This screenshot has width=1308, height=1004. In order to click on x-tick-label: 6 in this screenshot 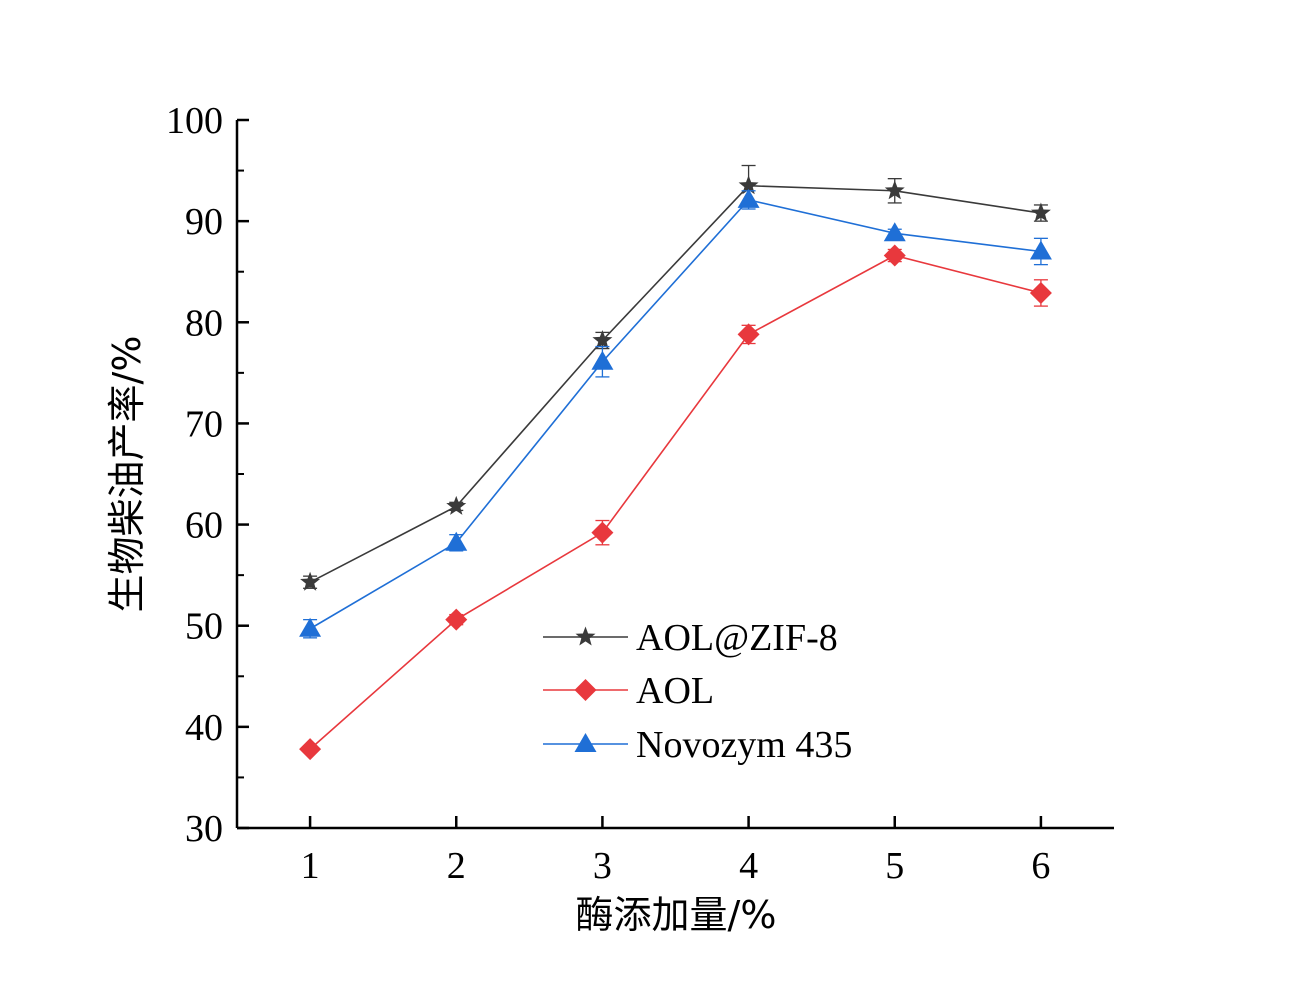, I will do `click(1040, 866)`.